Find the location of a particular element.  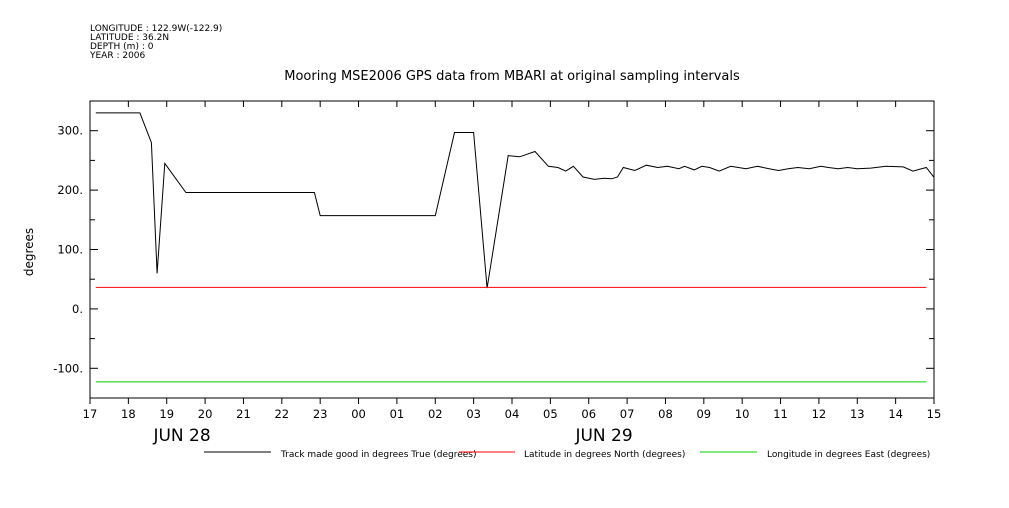

legend-longitude-label: Longitude in degrees East (degrees) is located at coordinates (848, 455).